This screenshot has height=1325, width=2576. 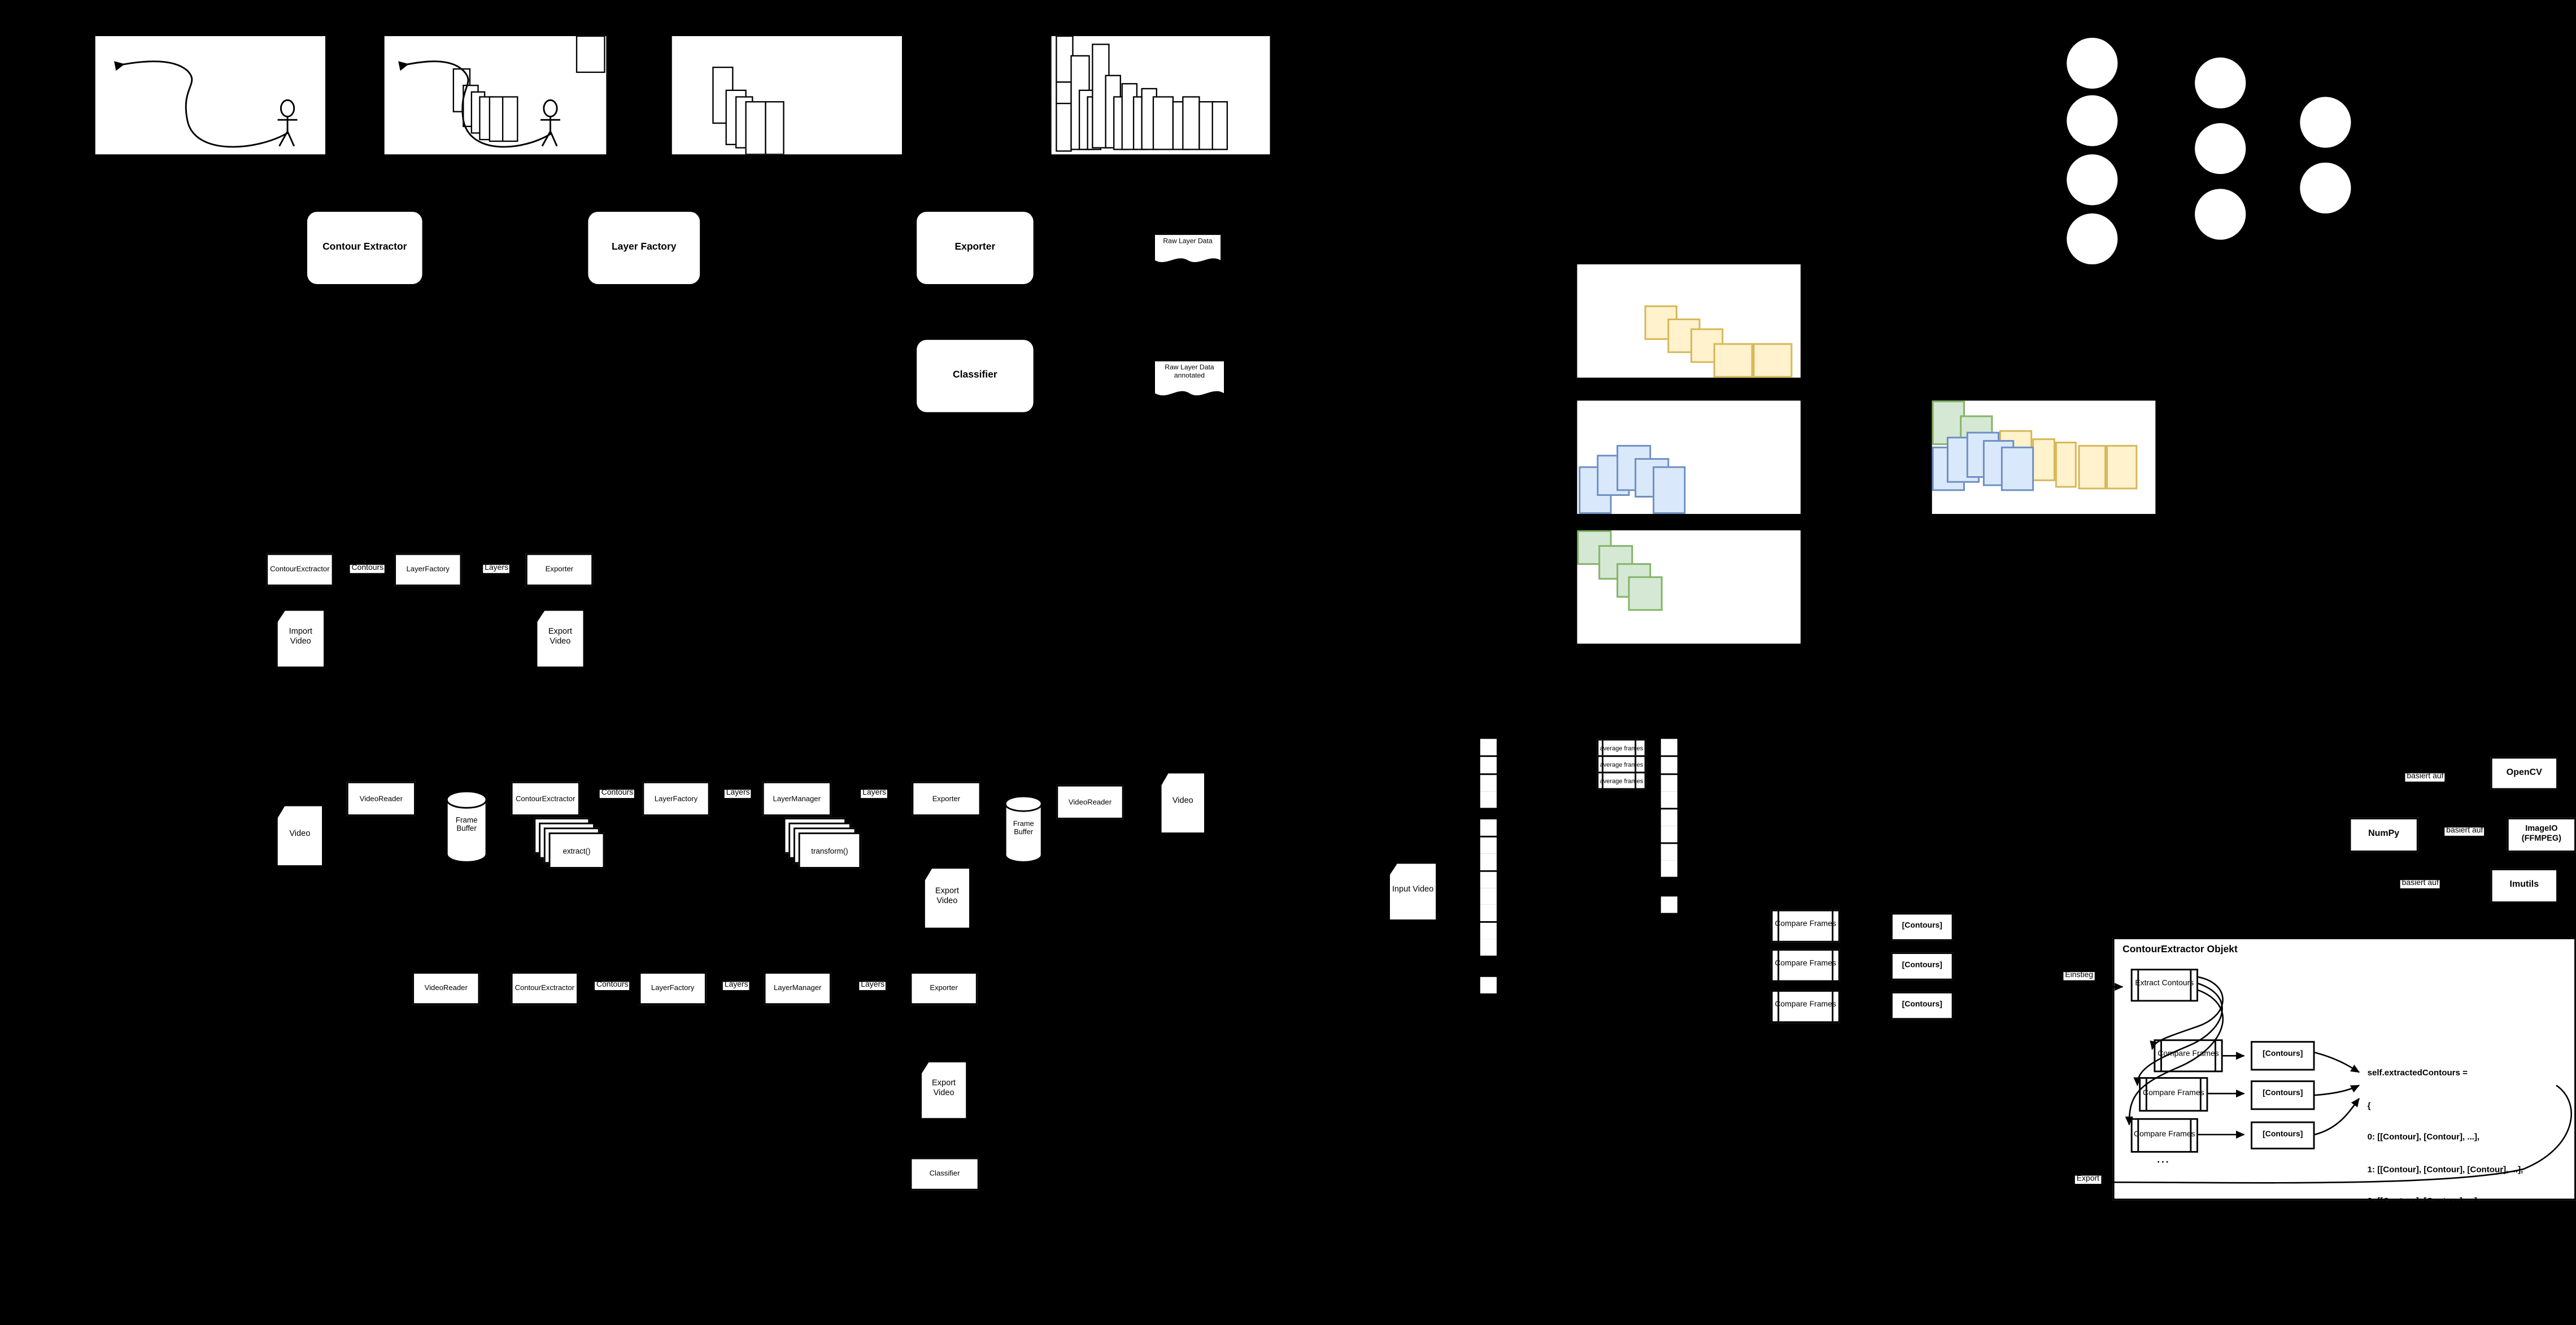 I want to click on card-import-video: Import Video, so click(x=300, y=639).